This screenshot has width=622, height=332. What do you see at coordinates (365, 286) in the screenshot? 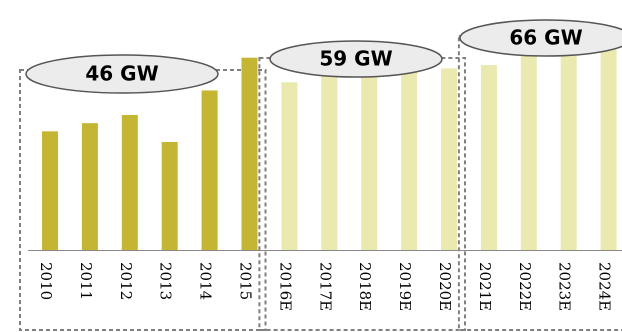
I see `x-tick-2018E: 2018E` at bounding box center [365, 286].